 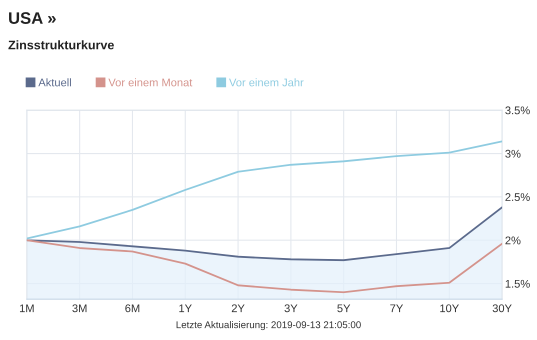 What do you see at coordinates (449, 308) in the screenshot?
I see `x-tick-label: 10Y` at bounding box center [449, 308].